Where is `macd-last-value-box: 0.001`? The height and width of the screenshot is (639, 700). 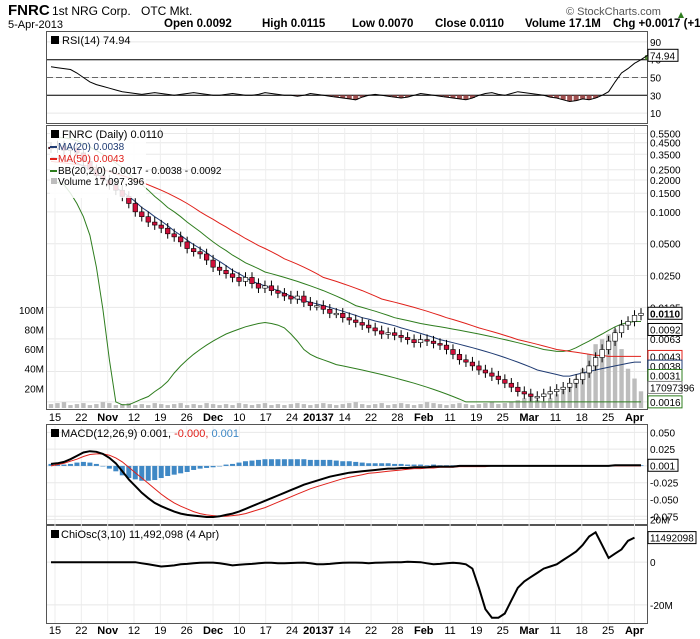
macd-last-value-box: 0.001 is located at coordinates (663, 465).